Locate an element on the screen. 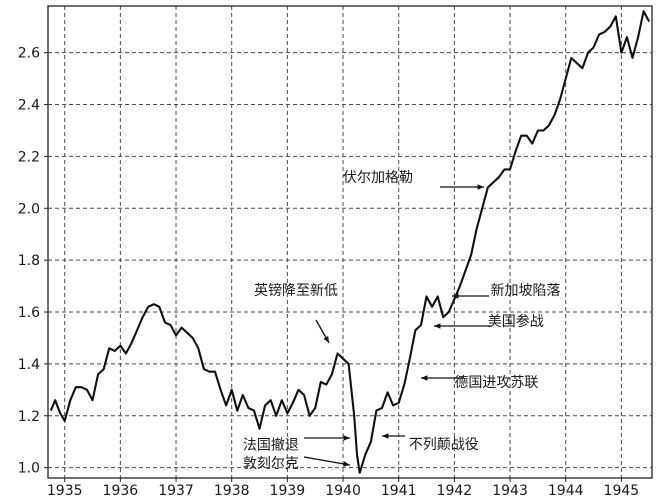  y-tick-label: 1.4 is located at coordinates (29, 365).